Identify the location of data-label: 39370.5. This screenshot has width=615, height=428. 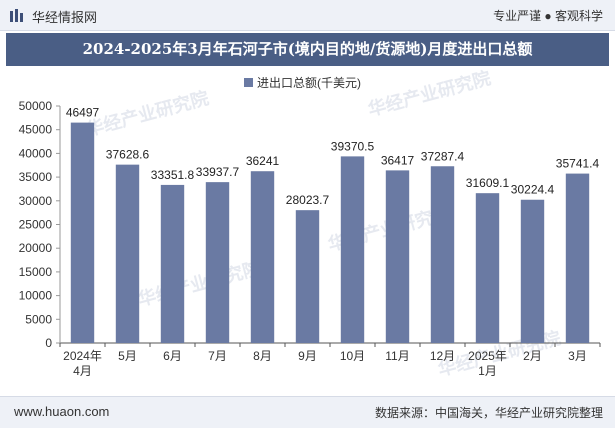
(353, 146).